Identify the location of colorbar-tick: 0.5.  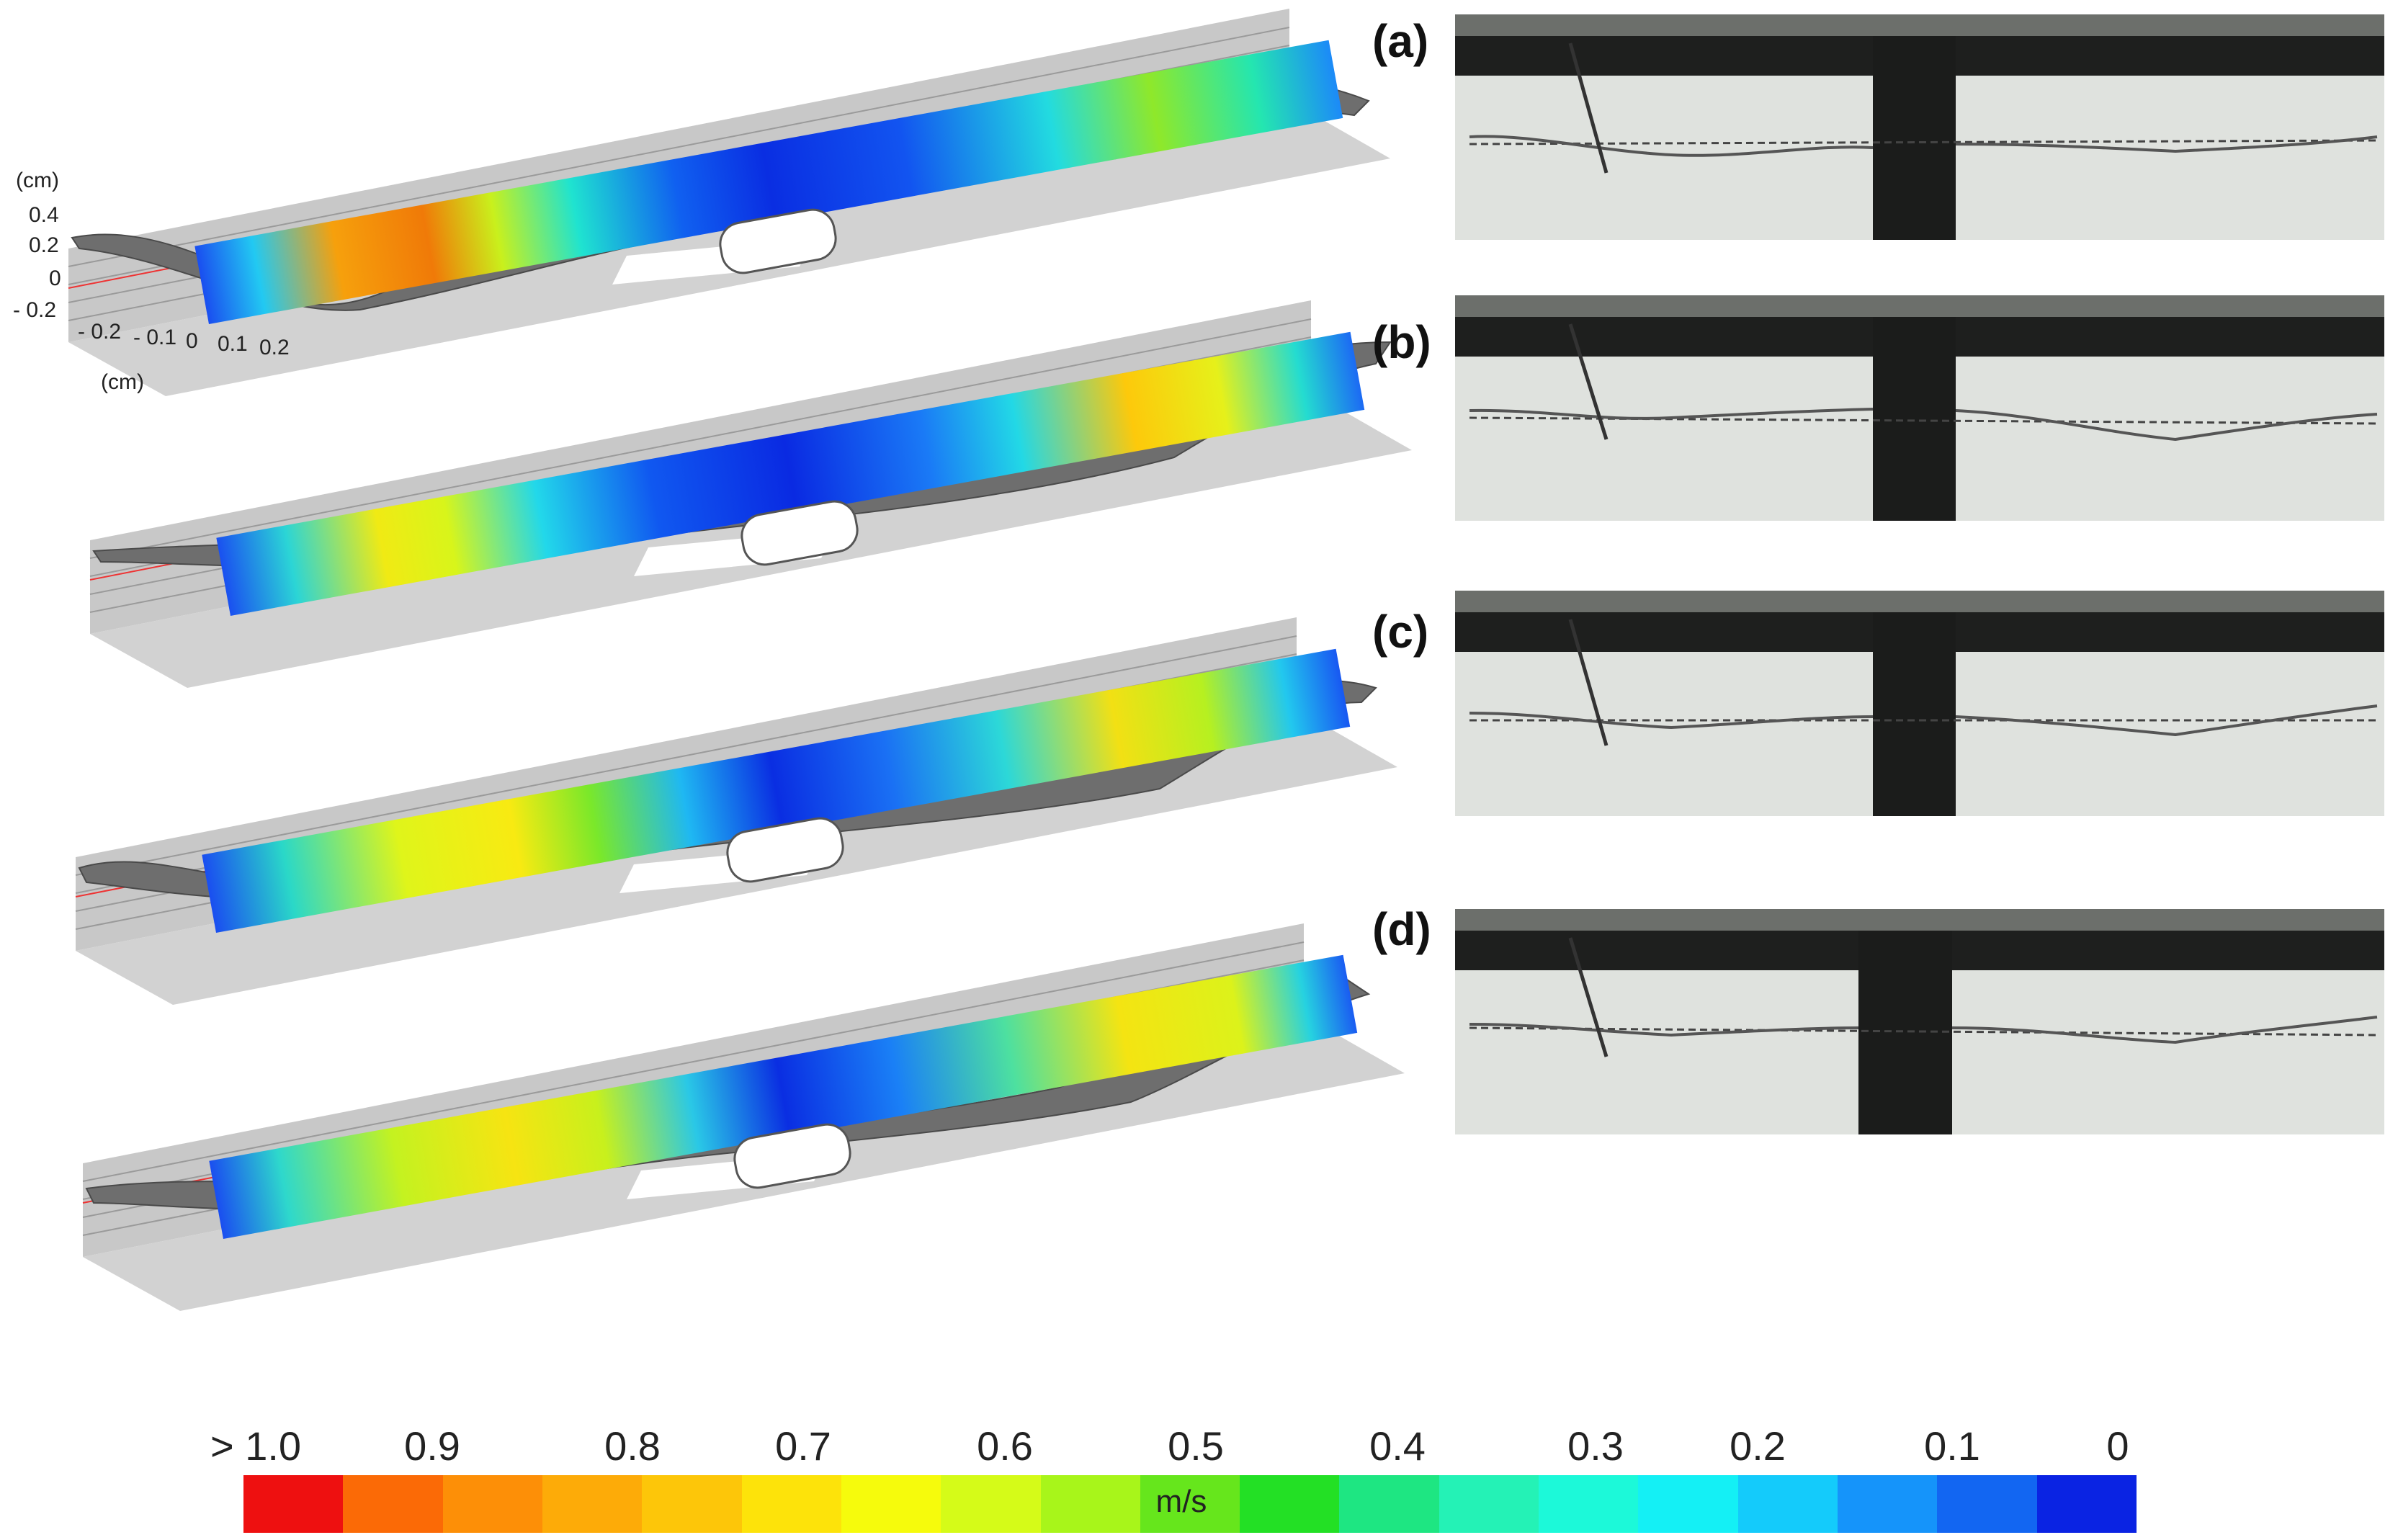
(1196, 1446).